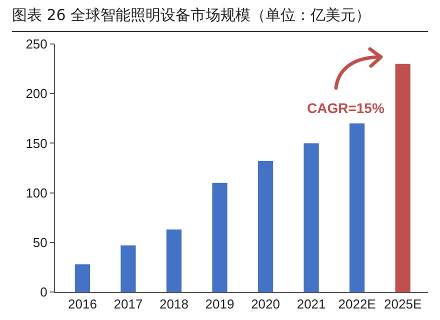 The image size is (440, 320). Describe the element at coordinates (357, 304) in the screenshot. I see `x-tick-label: 2022E` at that location.